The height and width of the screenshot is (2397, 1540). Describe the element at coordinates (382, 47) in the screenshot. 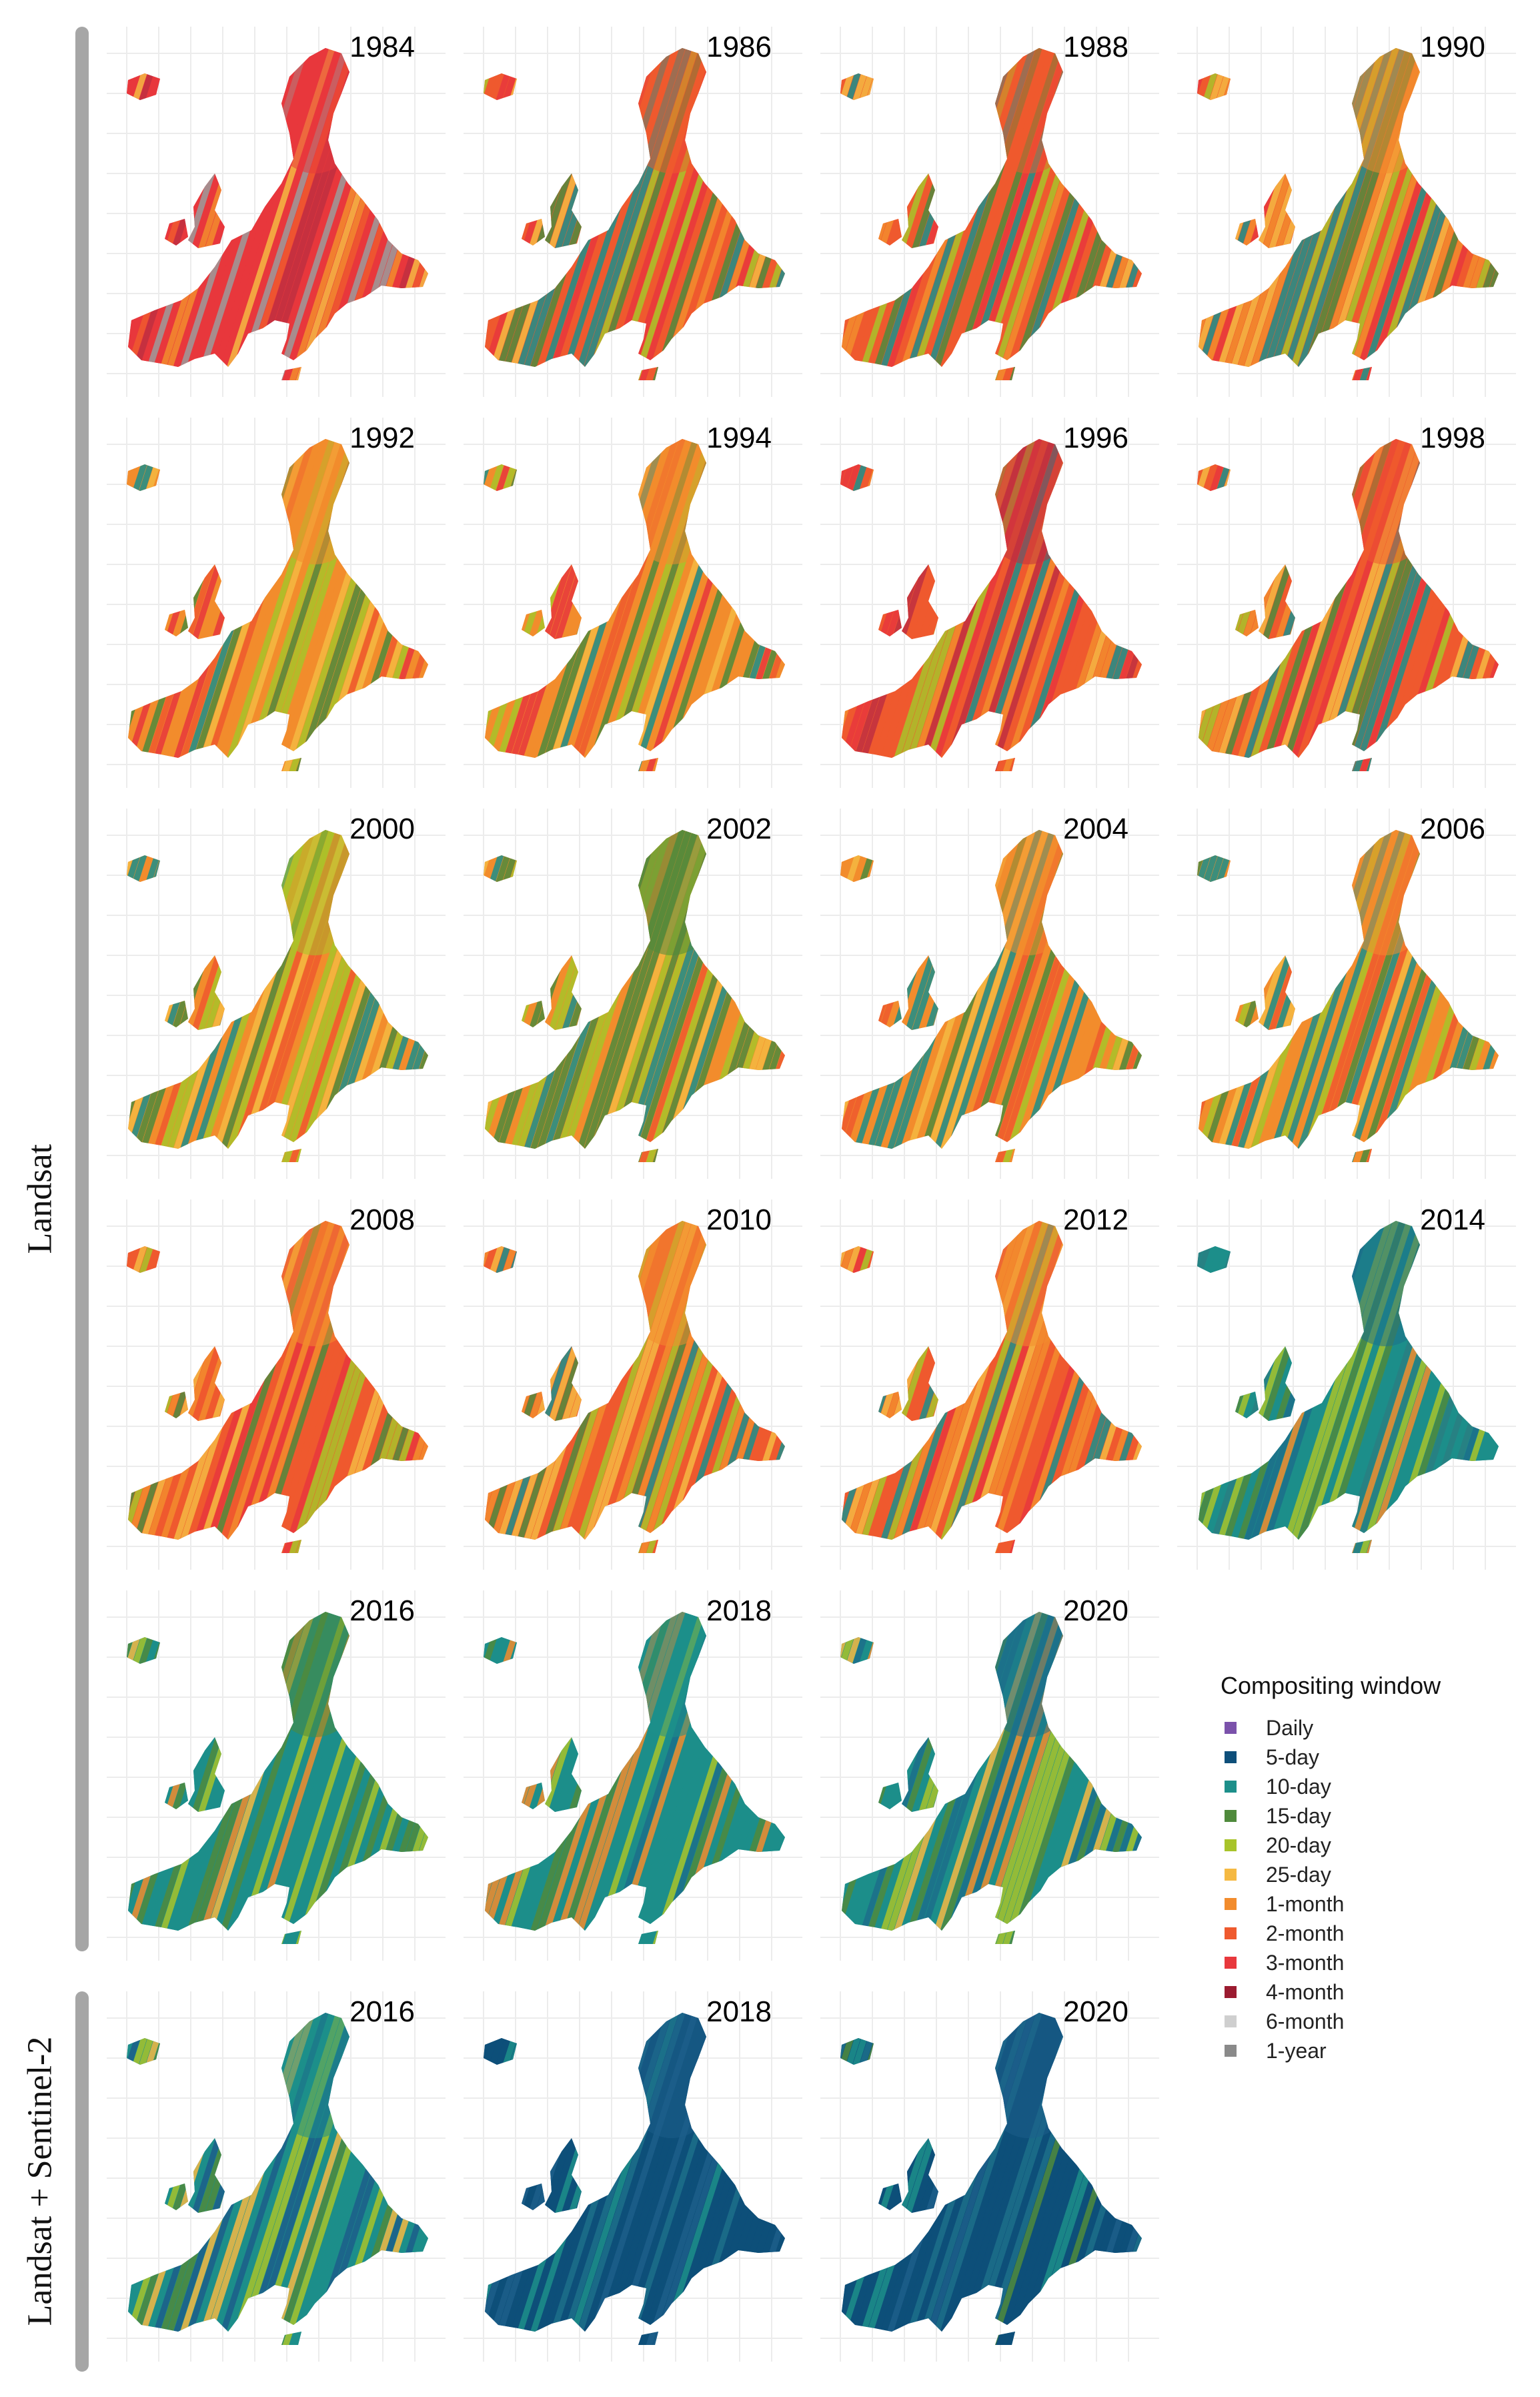

I see `panel-year-label: 1984` at that location.